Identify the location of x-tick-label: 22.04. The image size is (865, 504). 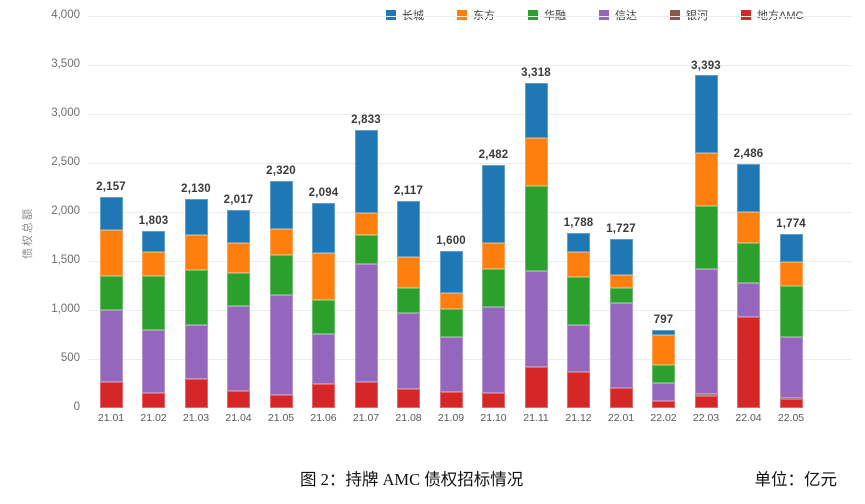
(748, 418).